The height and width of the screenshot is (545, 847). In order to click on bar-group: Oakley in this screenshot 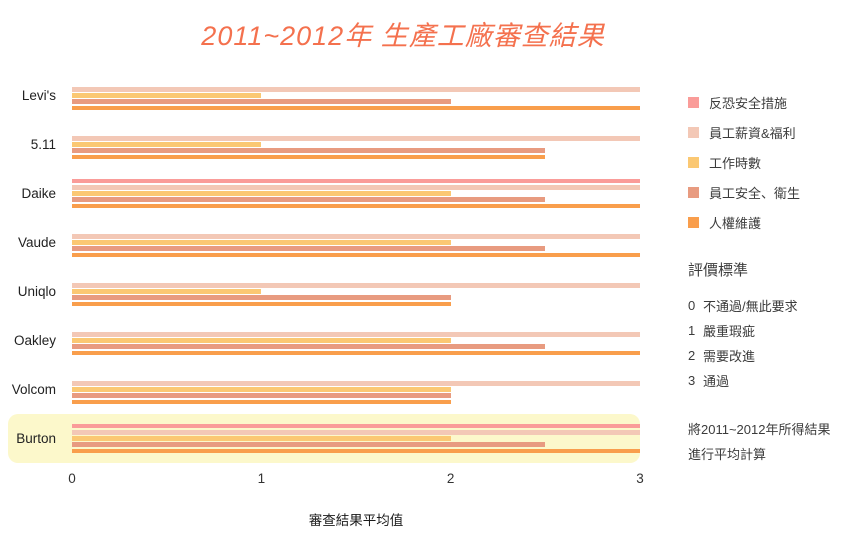, I will do `click(324, 340)`.